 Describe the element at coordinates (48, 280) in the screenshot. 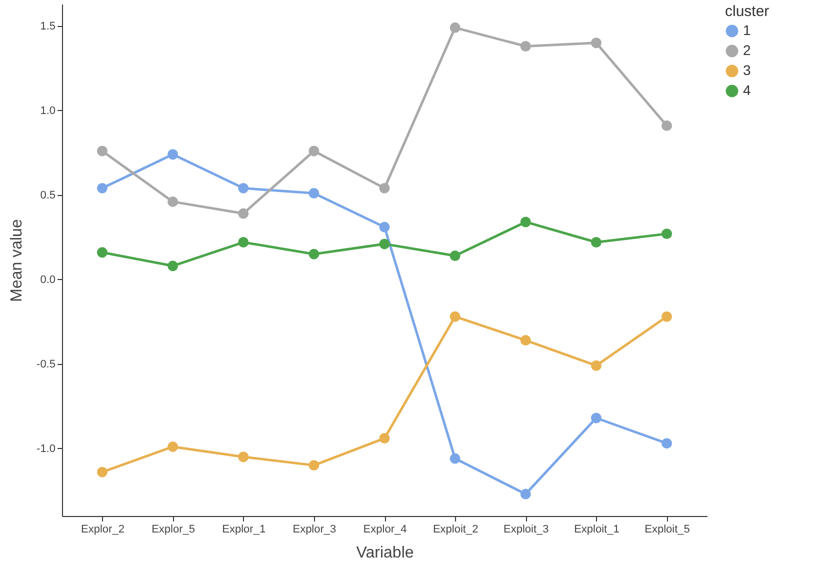

I see `y-tick-label: 0.0` at that location.